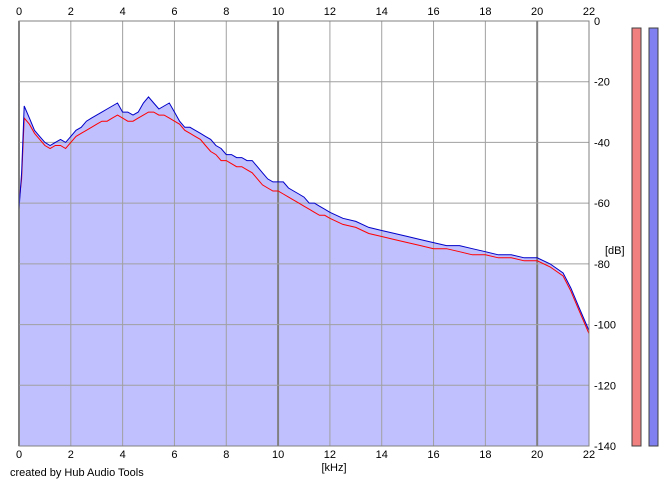  Describe the element at coordinates (382, 455) in the screenshot. I see `x-tick-label-bottom: 14` at that location.